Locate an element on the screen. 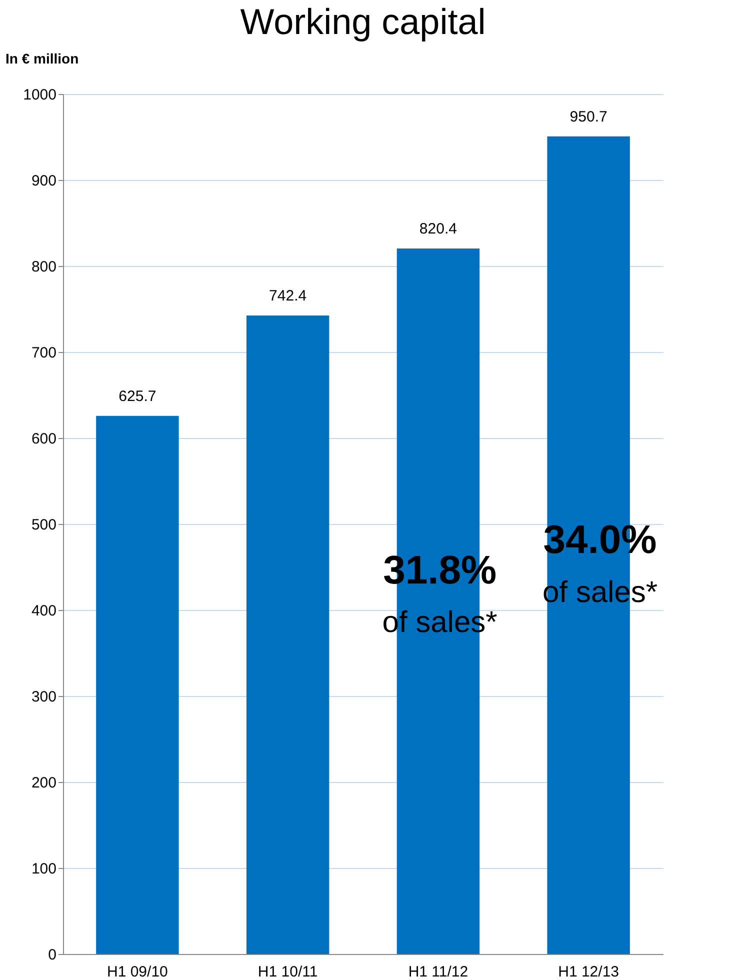 This screenshot has width=753, height=980. y-tick-label: 600 is located at coordinates (43, 439).